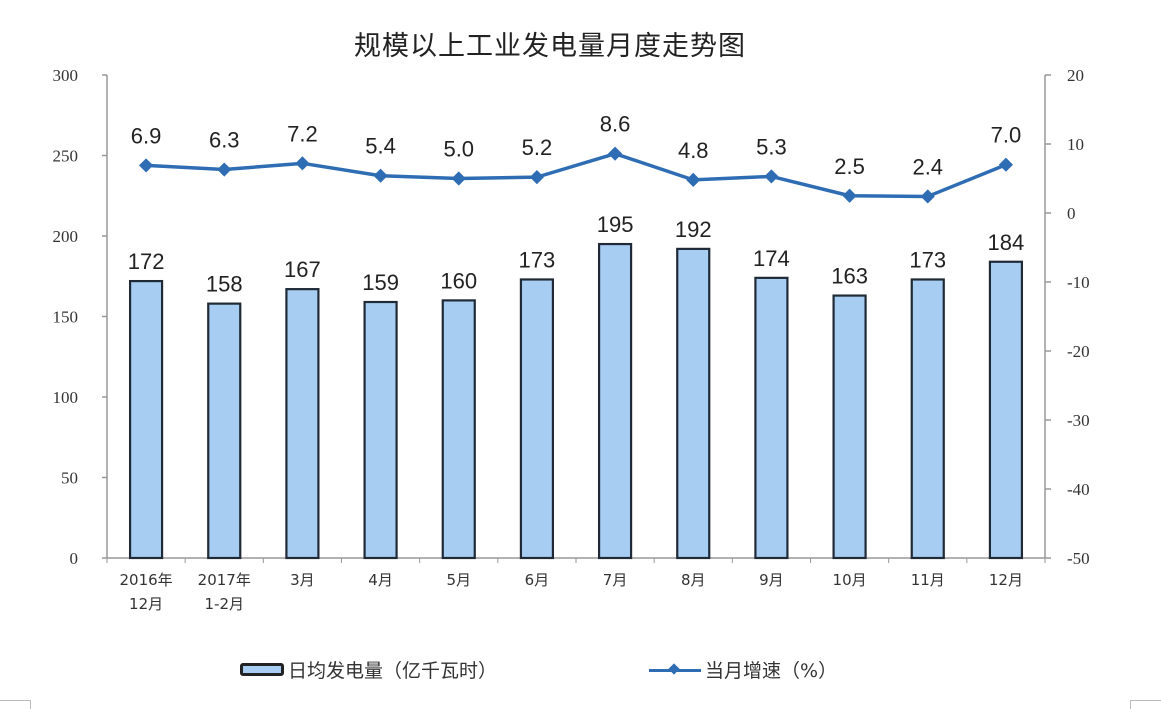  Describe the element at coordinates (224, 284) in the screenshot. I see `bar-value-label: 158` at that location.